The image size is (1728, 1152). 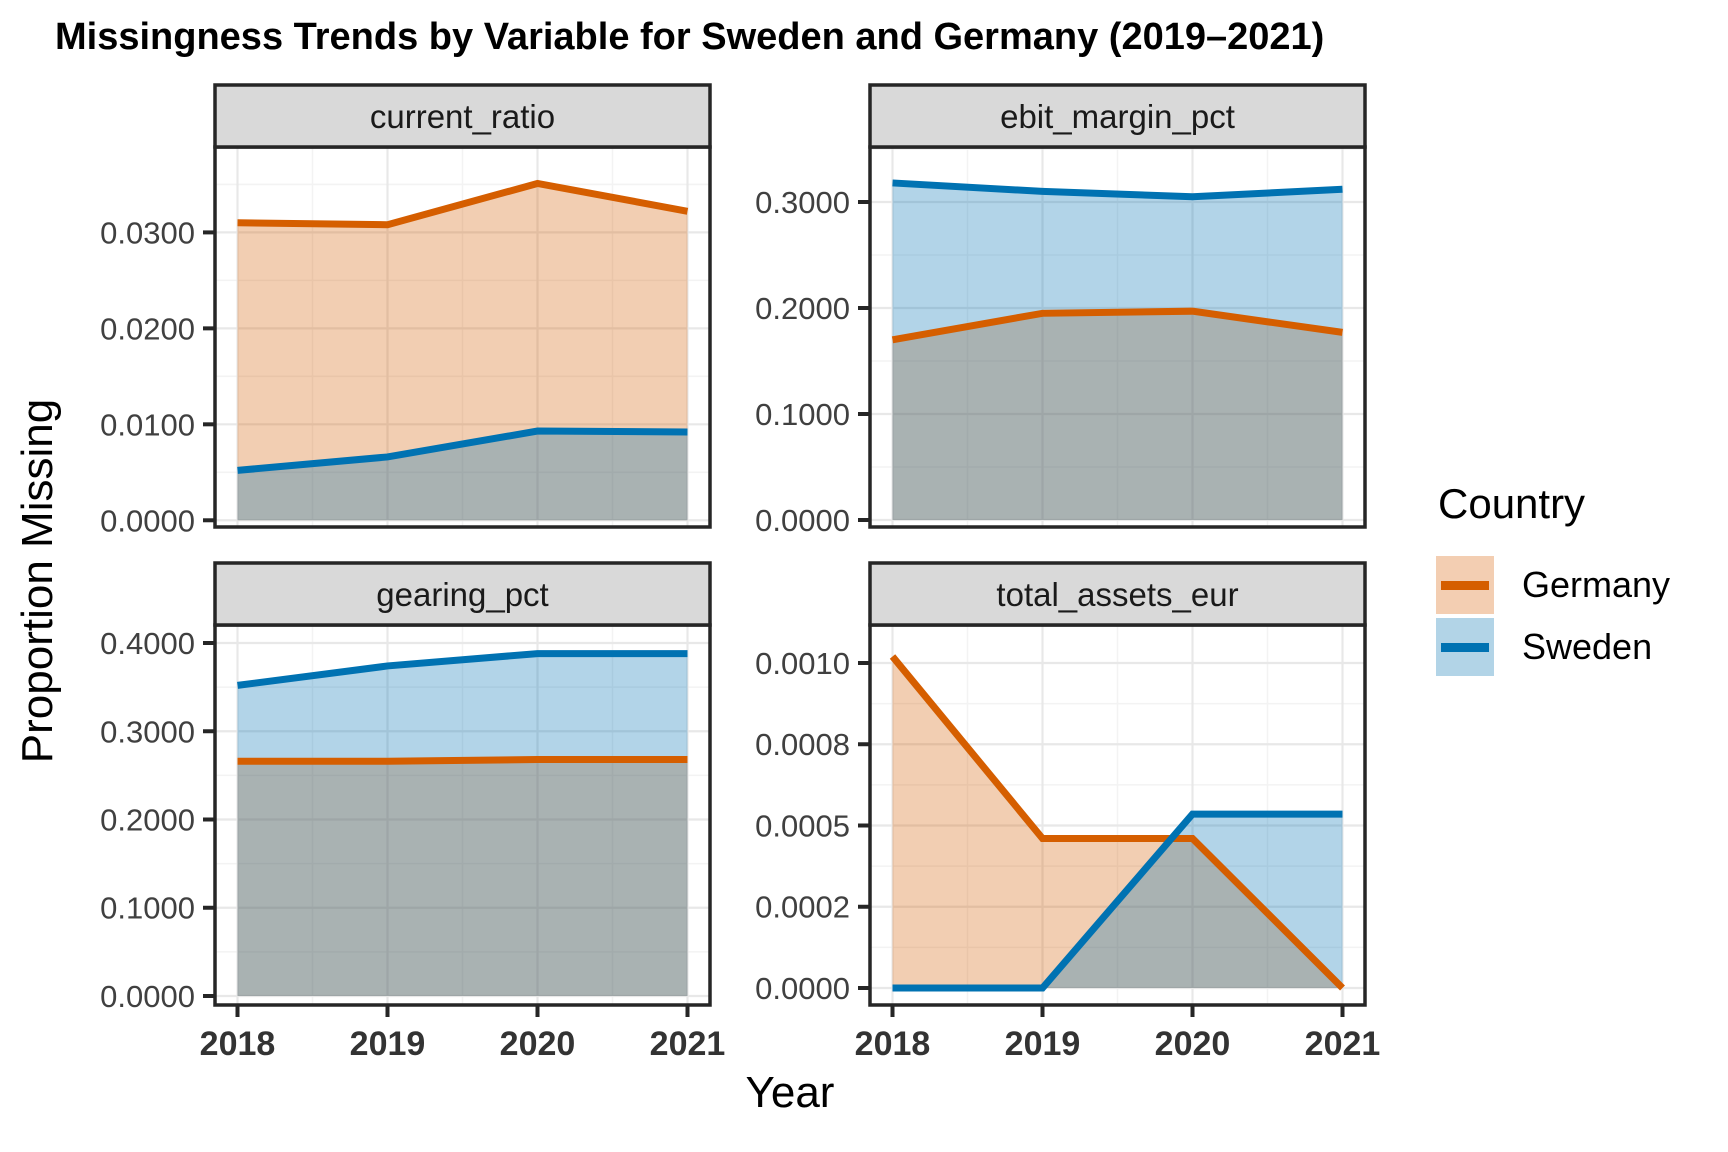 What do you see at coordinates (790, 1092) in the screenshot?
I see `x-axis-title: Year` at bounding box center [790, 1092].